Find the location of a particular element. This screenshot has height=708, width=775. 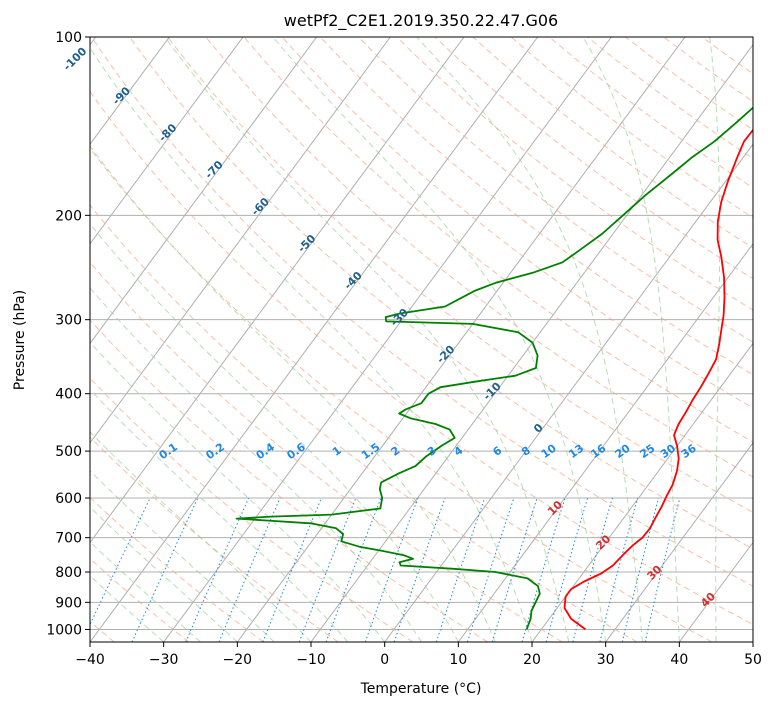

y-tick-label: 900 is located at coordinates (68, 603).